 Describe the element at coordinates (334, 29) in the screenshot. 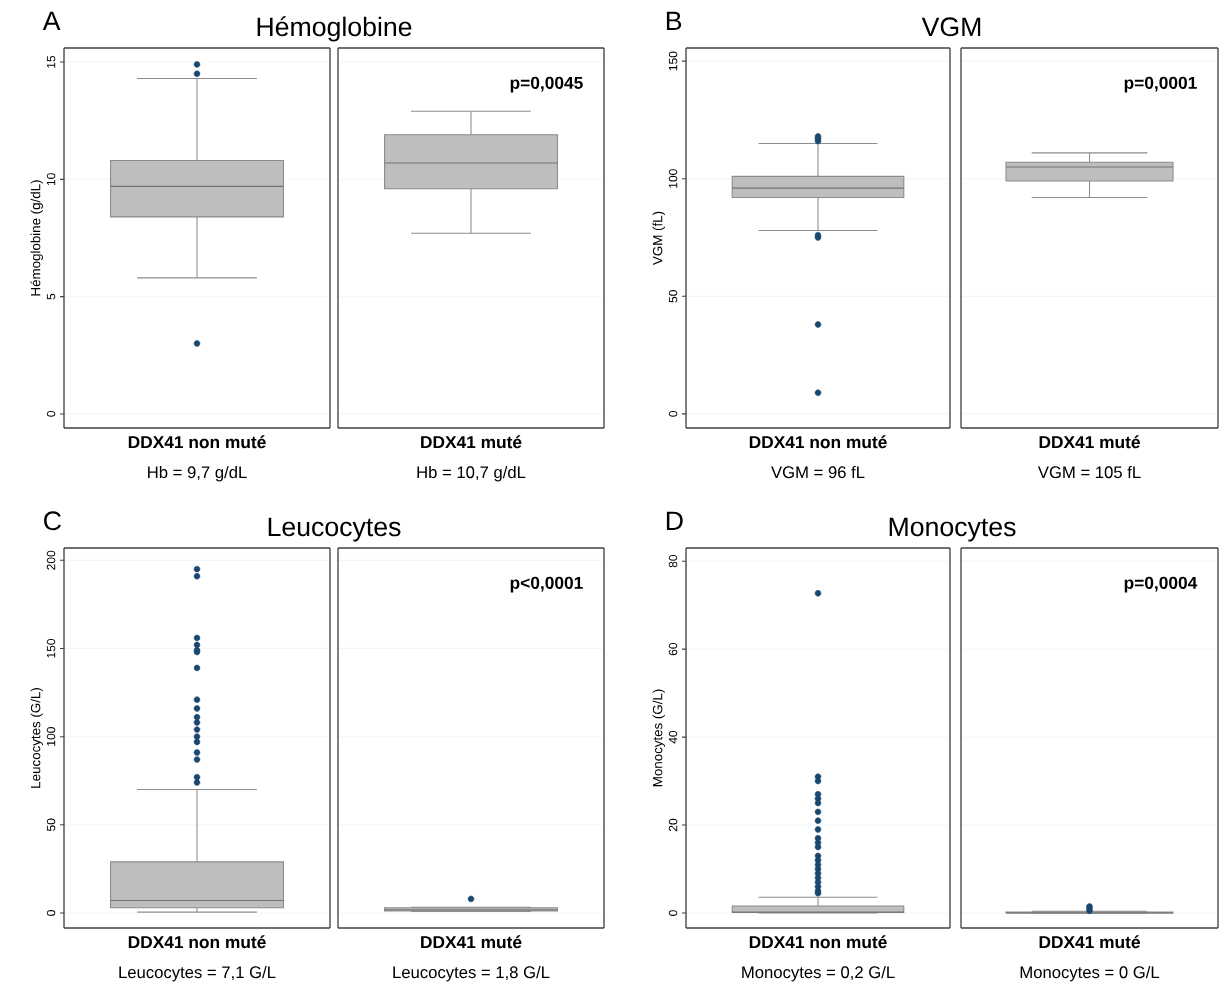

I see `chart-title: Hémoglobine` at that location.